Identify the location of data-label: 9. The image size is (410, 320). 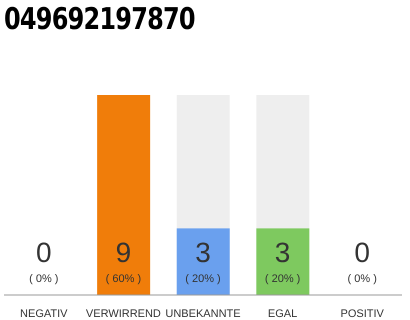
(124, 252).